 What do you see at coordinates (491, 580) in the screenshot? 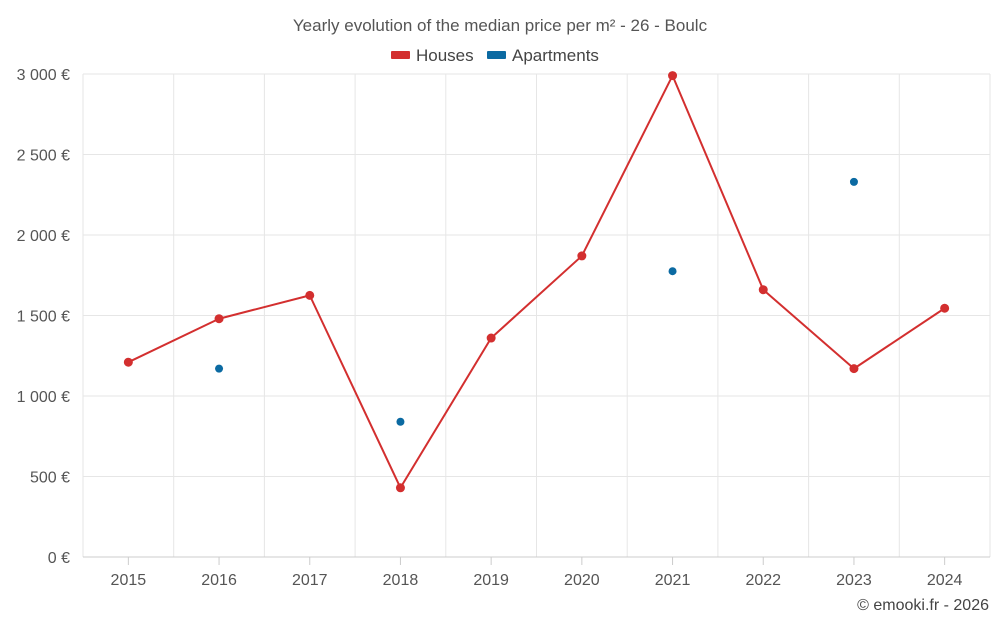
I see `x-tick-label: 2019` at bounding box center [491, 580].